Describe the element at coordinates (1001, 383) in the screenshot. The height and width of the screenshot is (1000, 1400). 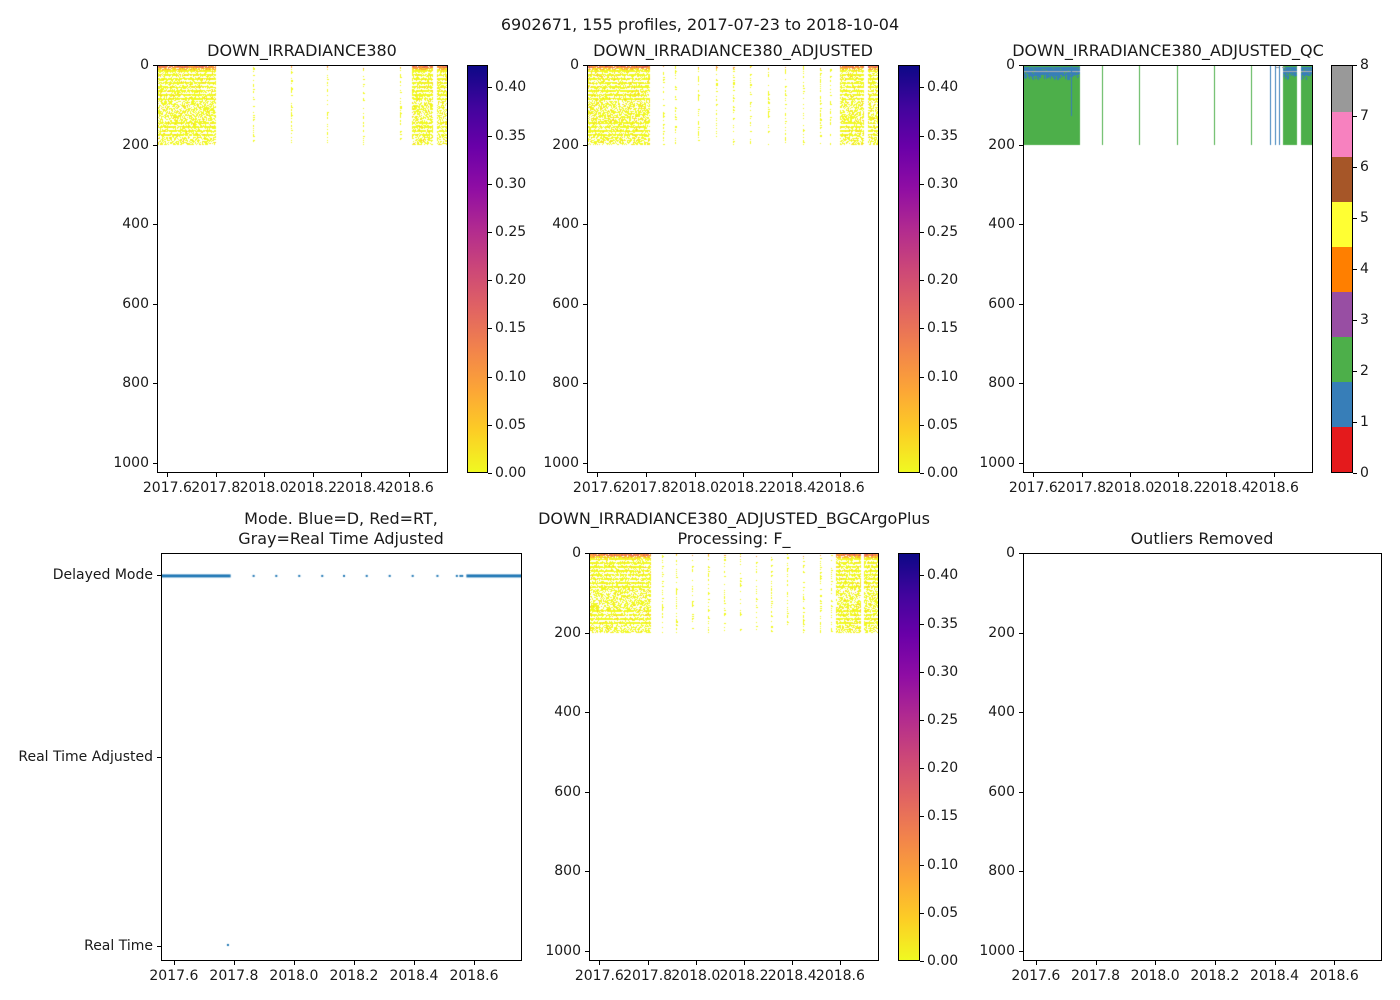
I see `y-tick-label: 800` at that location.